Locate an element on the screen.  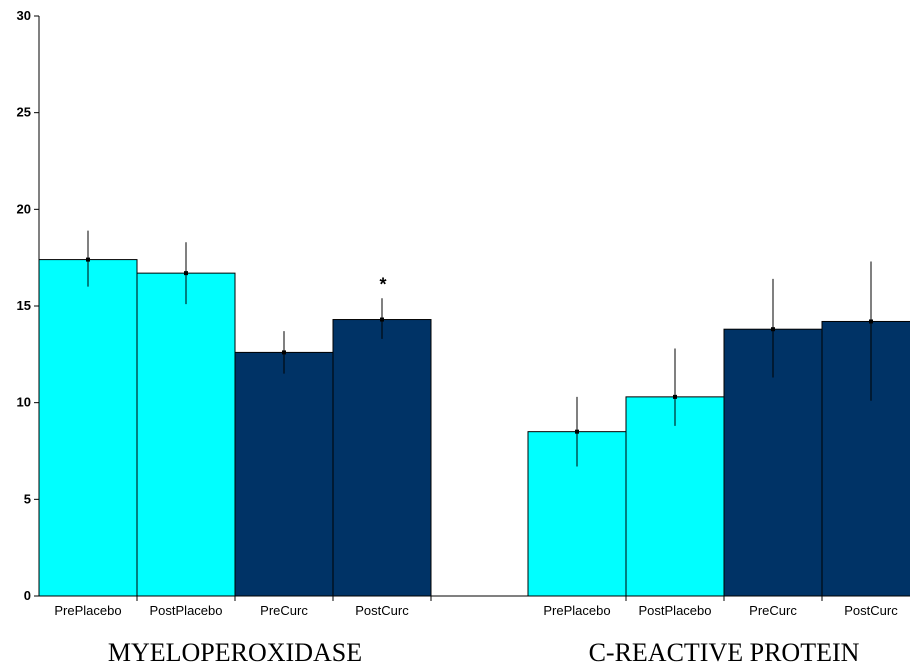
y-tick-label: 15 is located at coordinates (24, 305).